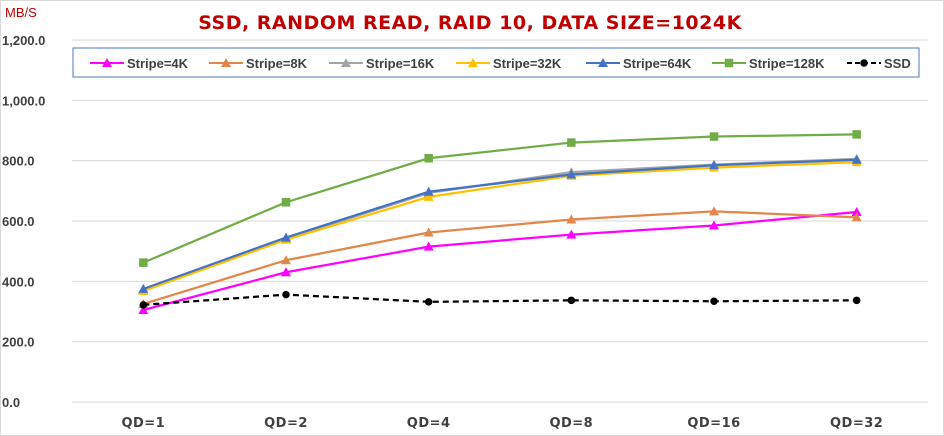  What do you see at coordinates (11, 402) in the screenshot?
I see `y-tick-label: 0.0` at bounding box center [11, 402].